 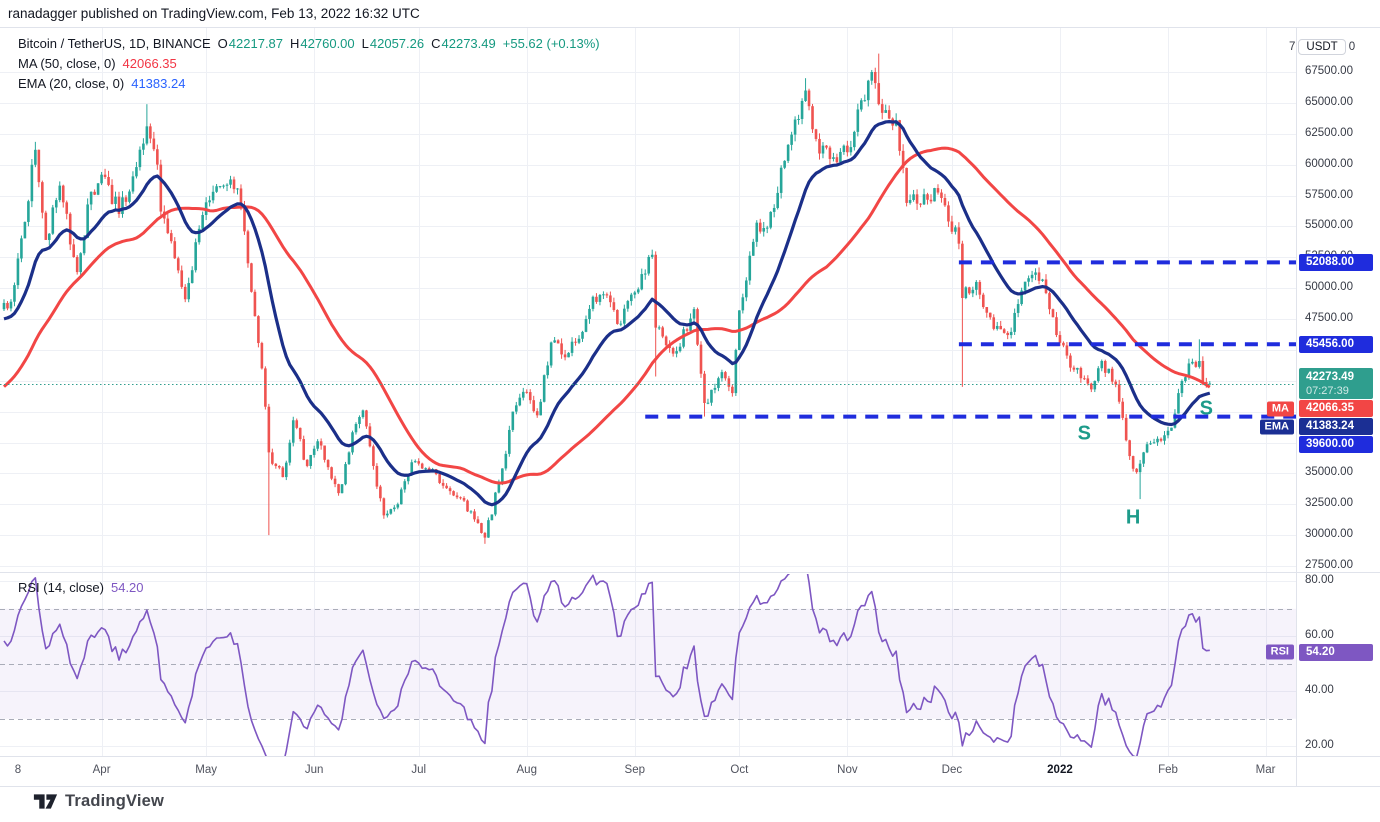 What do you see at coordinates (1265, 770) in the screenshot?
I see `time-tick-label: Mar` at bounding box center [1265, 770].